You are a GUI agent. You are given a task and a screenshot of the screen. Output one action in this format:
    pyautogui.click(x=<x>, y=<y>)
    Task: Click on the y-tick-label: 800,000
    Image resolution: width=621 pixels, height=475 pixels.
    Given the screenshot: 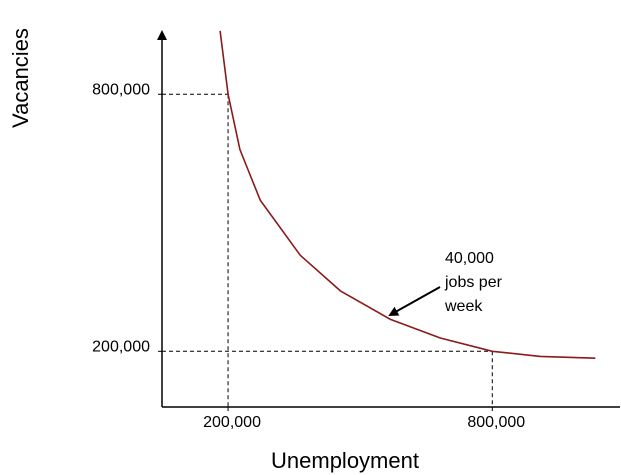 What is the action you would take?
    pyautogui.click(x=121, y=89)
    